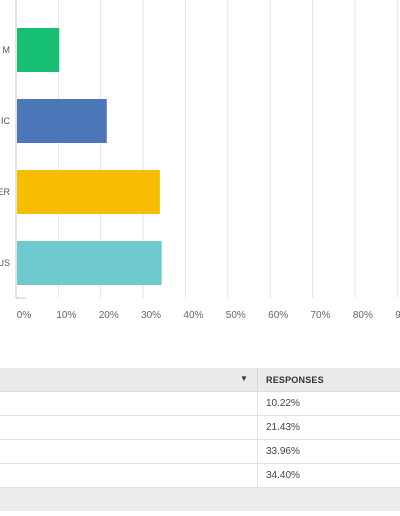 Image resolution: width=400 pixels, height=516 pixels. Describe the element at coordinates (295, 380) in the screenshot. I see `responses-column-header: RESPONSES` at that location.